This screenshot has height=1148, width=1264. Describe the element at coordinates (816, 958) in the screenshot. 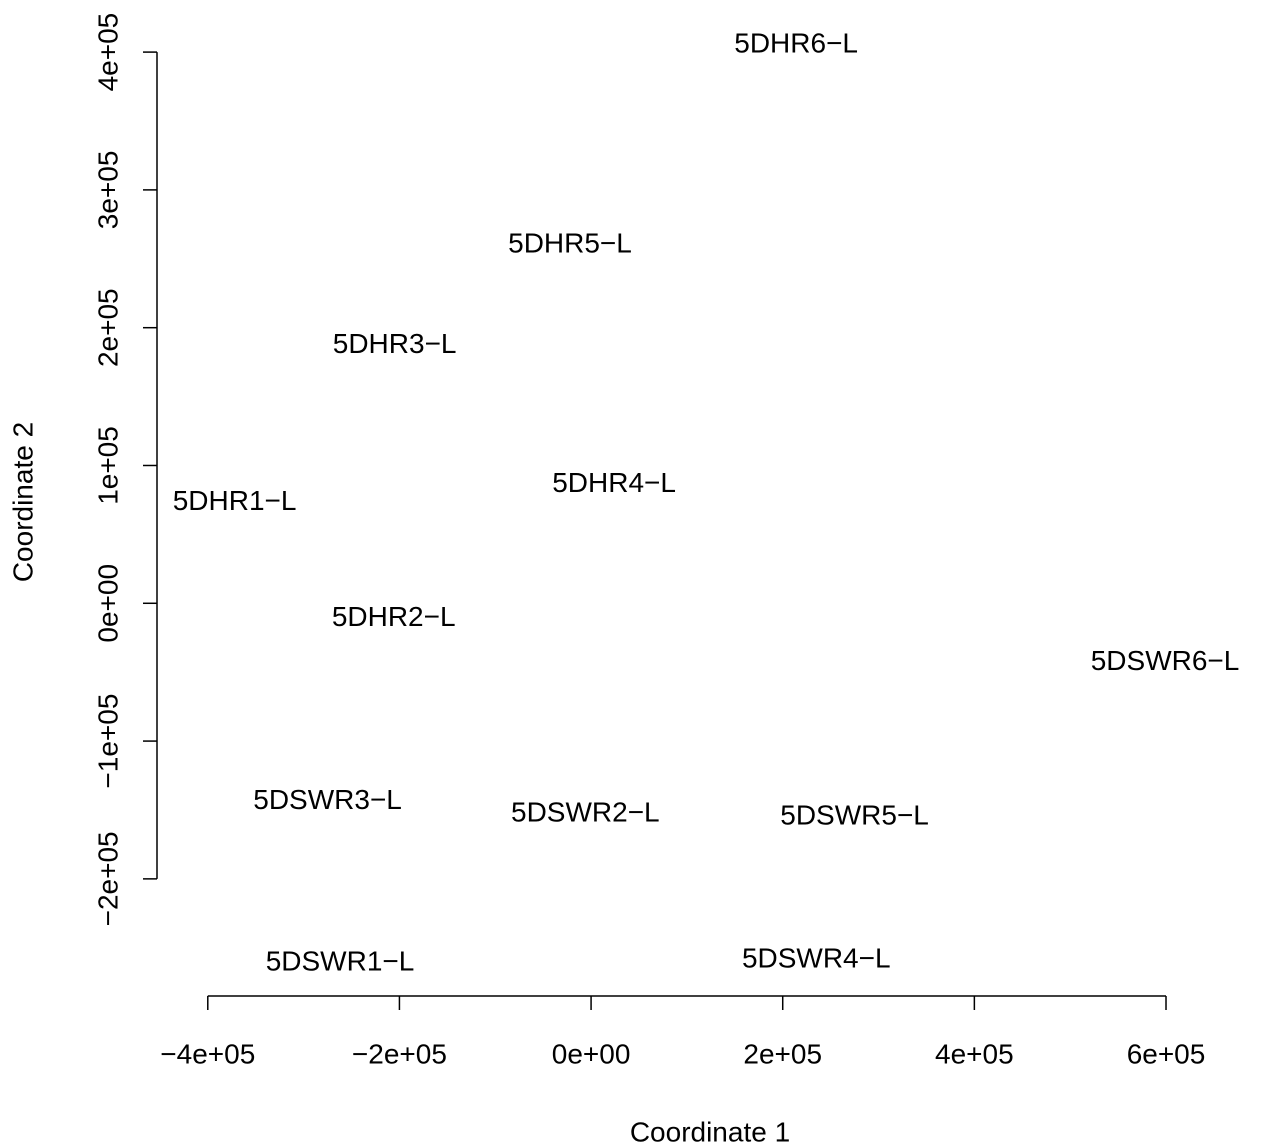

I see `point-label: 5DSWR4−L` at that location.